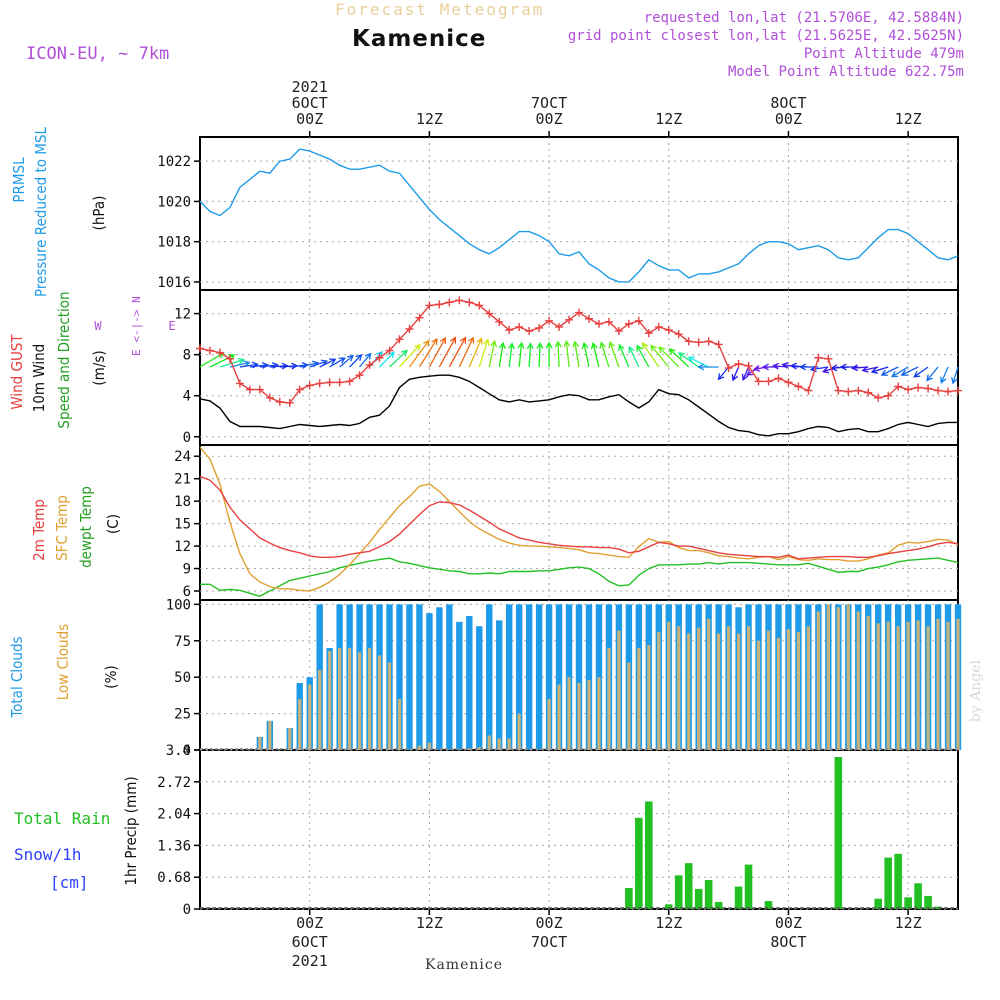 Image resolution: width=1000 pixels, height=1000 pixels. What do you see at coordinates (69, 882) in the screenshot?
I see `precip-label-cm: [cm]` at bounding box center [69, 882].